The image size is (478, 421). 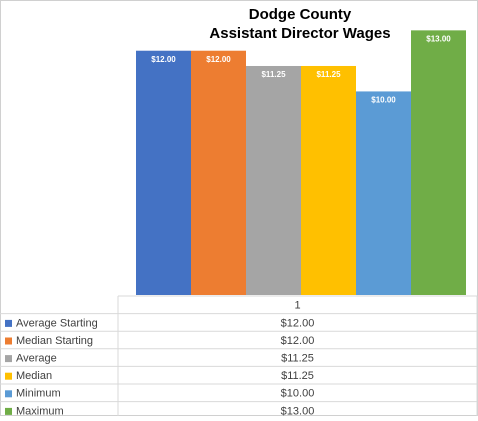 What do you see at coordinates (438, 38) in the screenshot?
I see `data-label: $13.00` at bounding box center [438, 38].